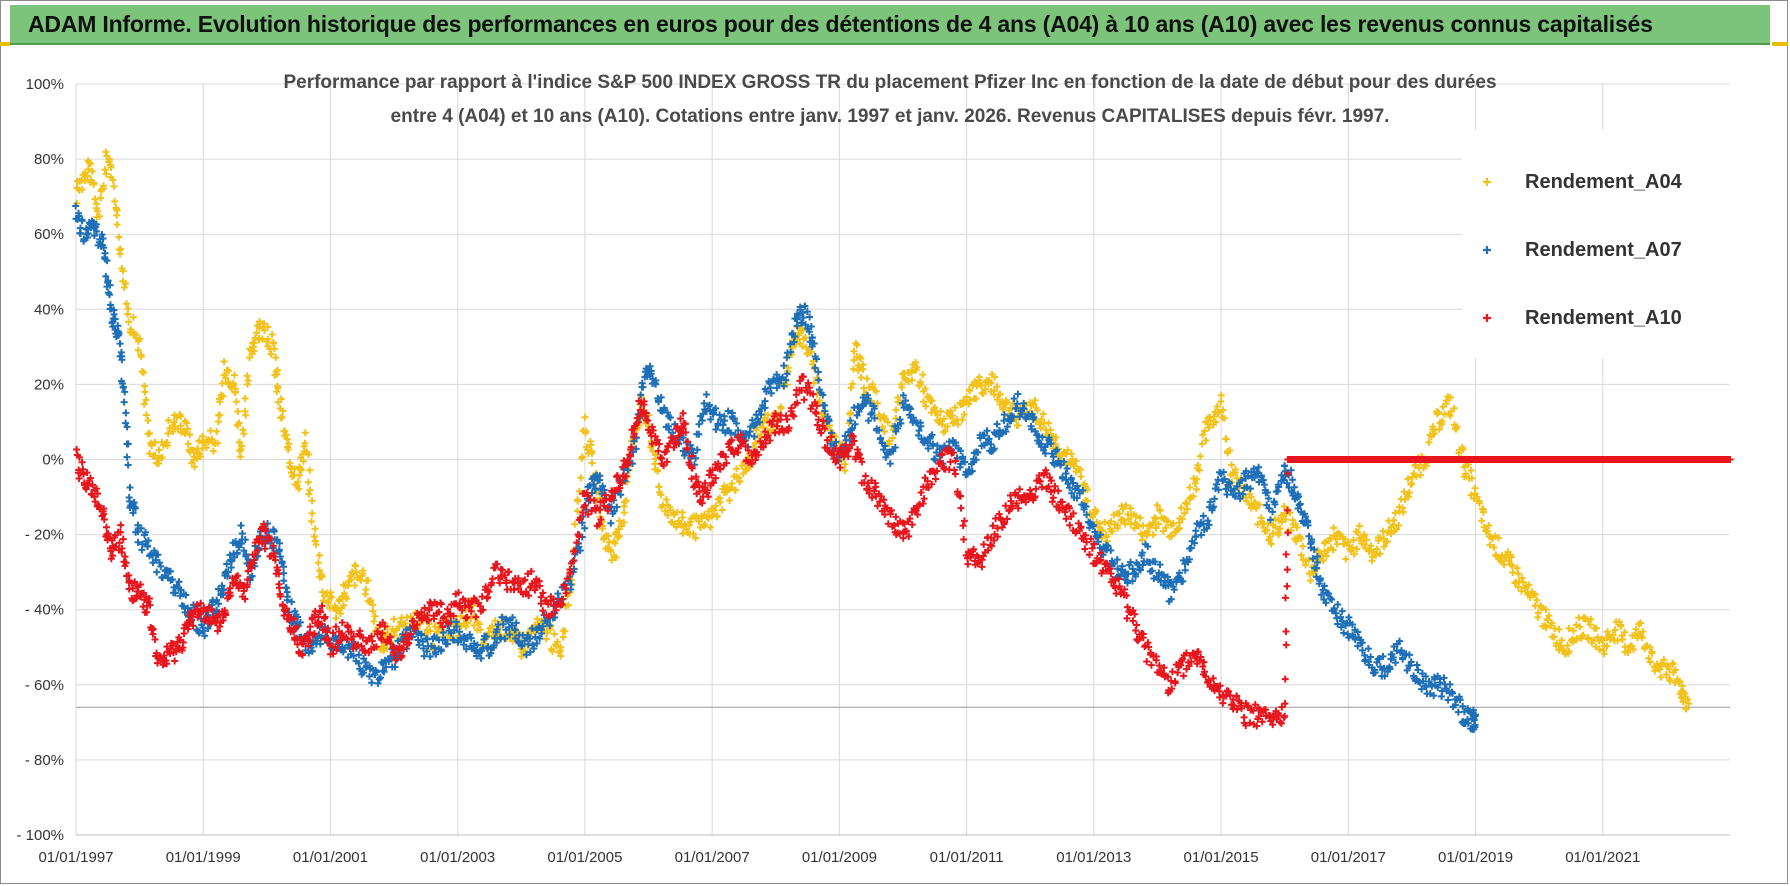 This screenshot has height=886, width=1790. I want to click on x-tick-label: 01/01/2015, so click(1221, 857).